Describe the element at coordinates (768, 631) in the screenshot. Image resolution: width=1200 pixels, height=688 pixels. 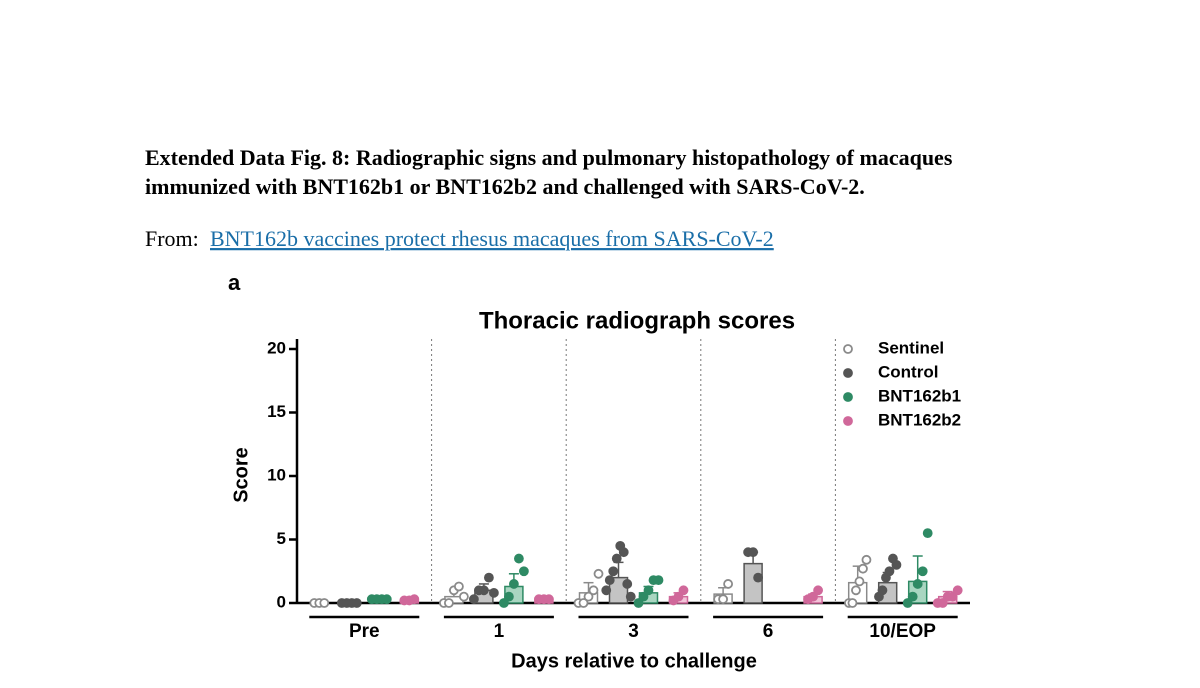
I see `x-tick-label: 6` at that location.